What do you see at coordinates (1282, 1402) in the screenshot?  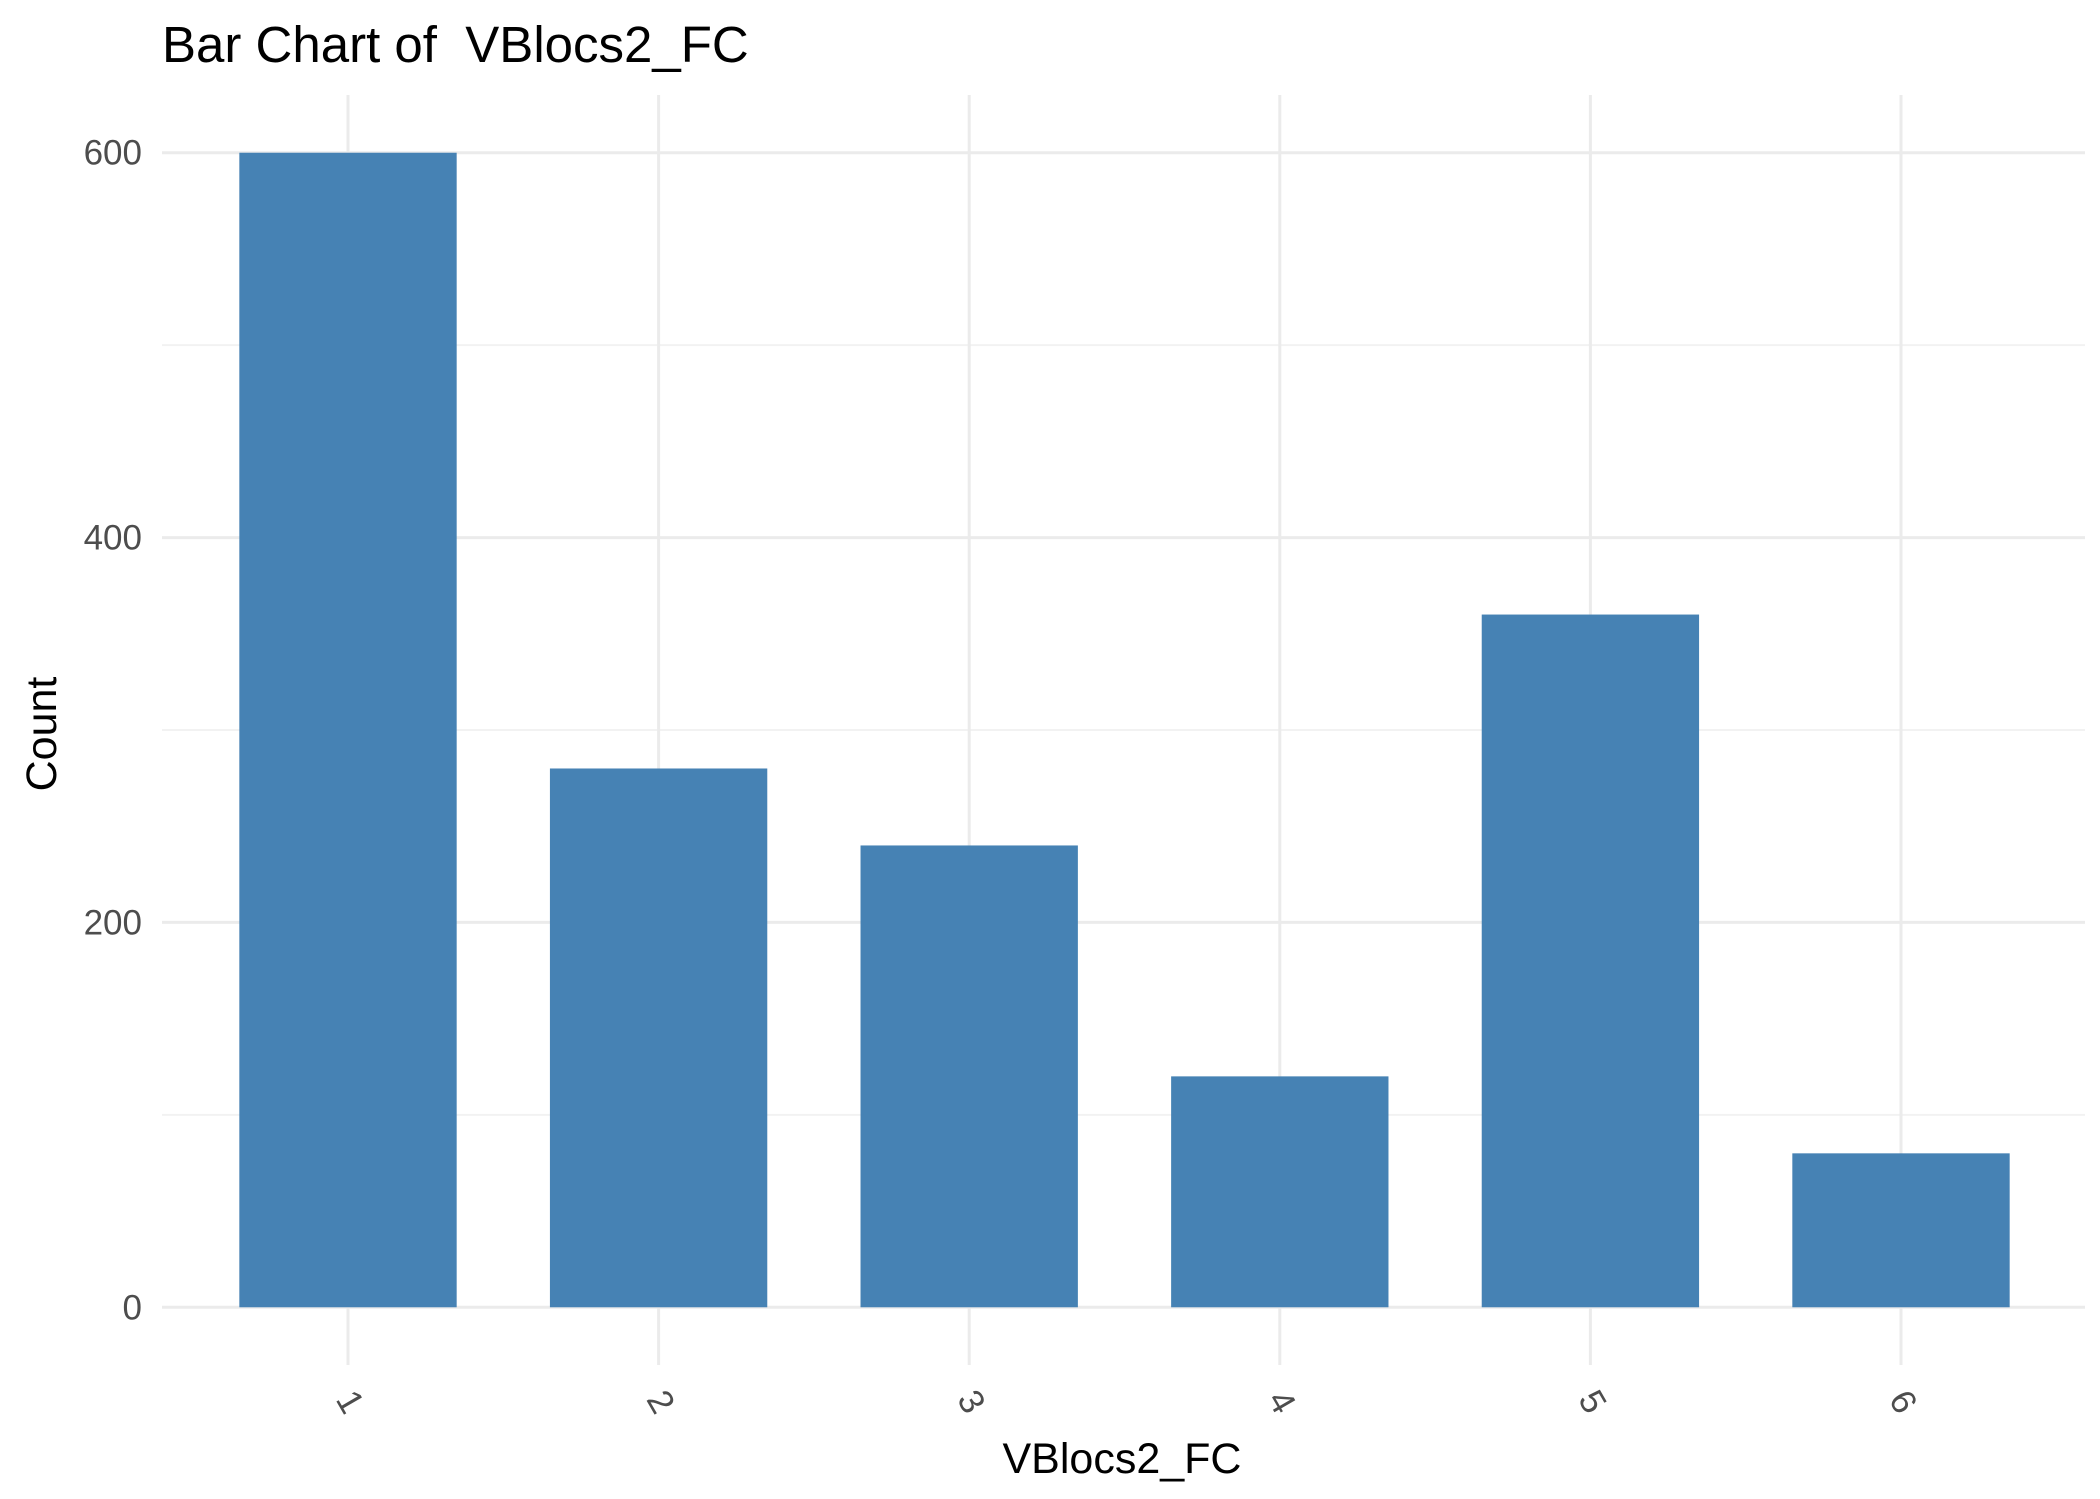 I see `x-tick-label: 4` at bounding box center [1282, 1402].